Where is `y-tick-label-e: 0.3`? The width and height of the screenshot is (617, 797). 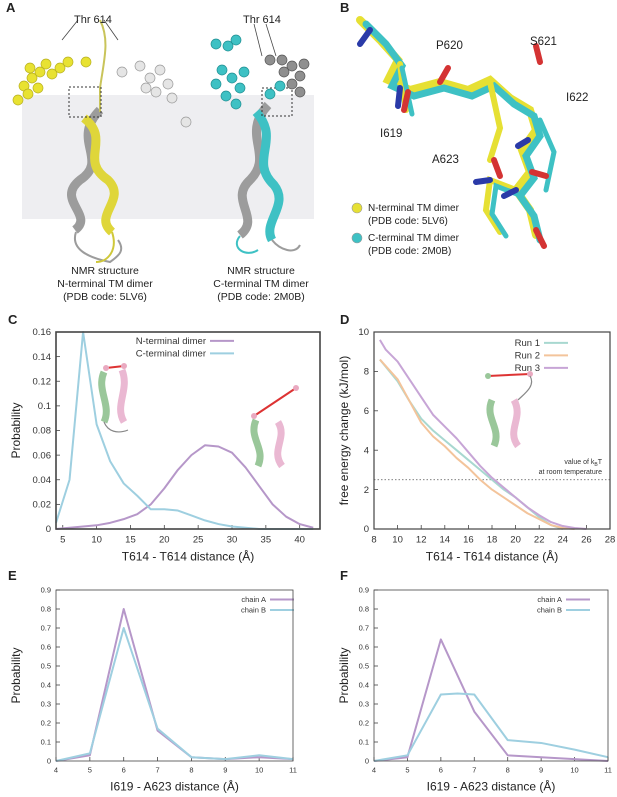
y-tick-label-e: 0.3 is located at coordinates (46, 704).